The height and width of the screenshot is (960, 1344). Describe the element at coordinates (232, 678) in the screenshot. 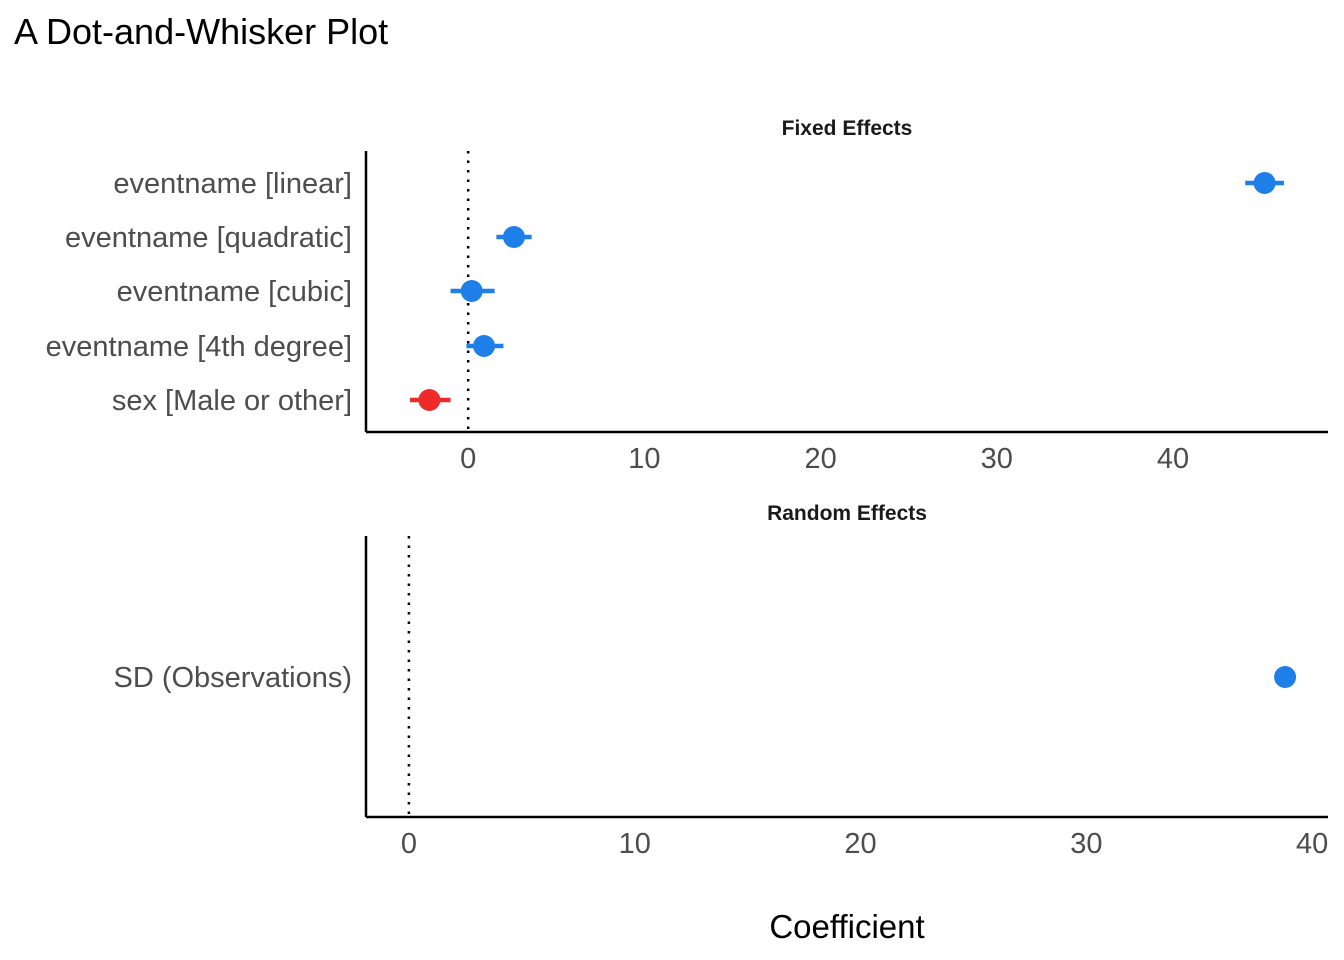

I see `y-tick-label: SD (Observations)` at that location.